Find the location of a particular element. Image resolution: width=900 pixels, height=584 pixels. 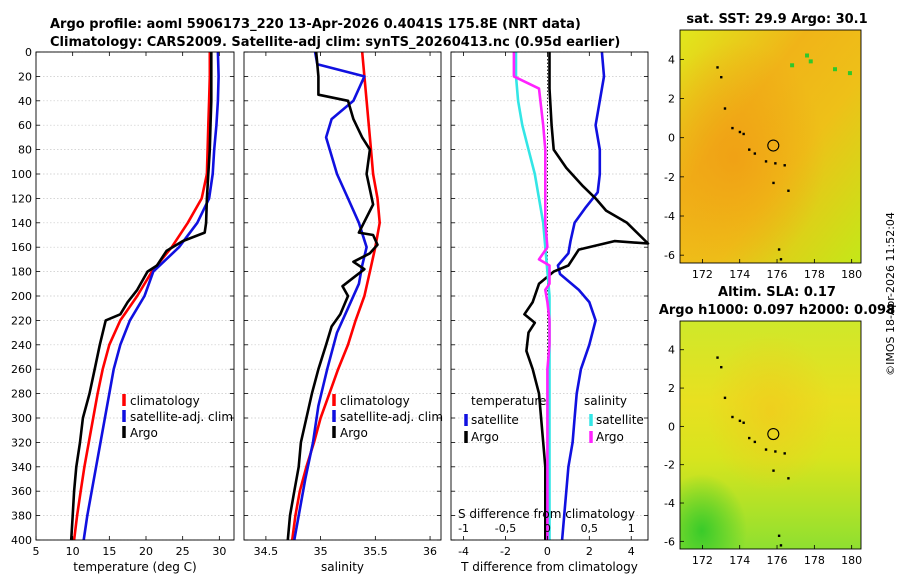

y-tick-label: 80 is located at coordinates (25, 150).